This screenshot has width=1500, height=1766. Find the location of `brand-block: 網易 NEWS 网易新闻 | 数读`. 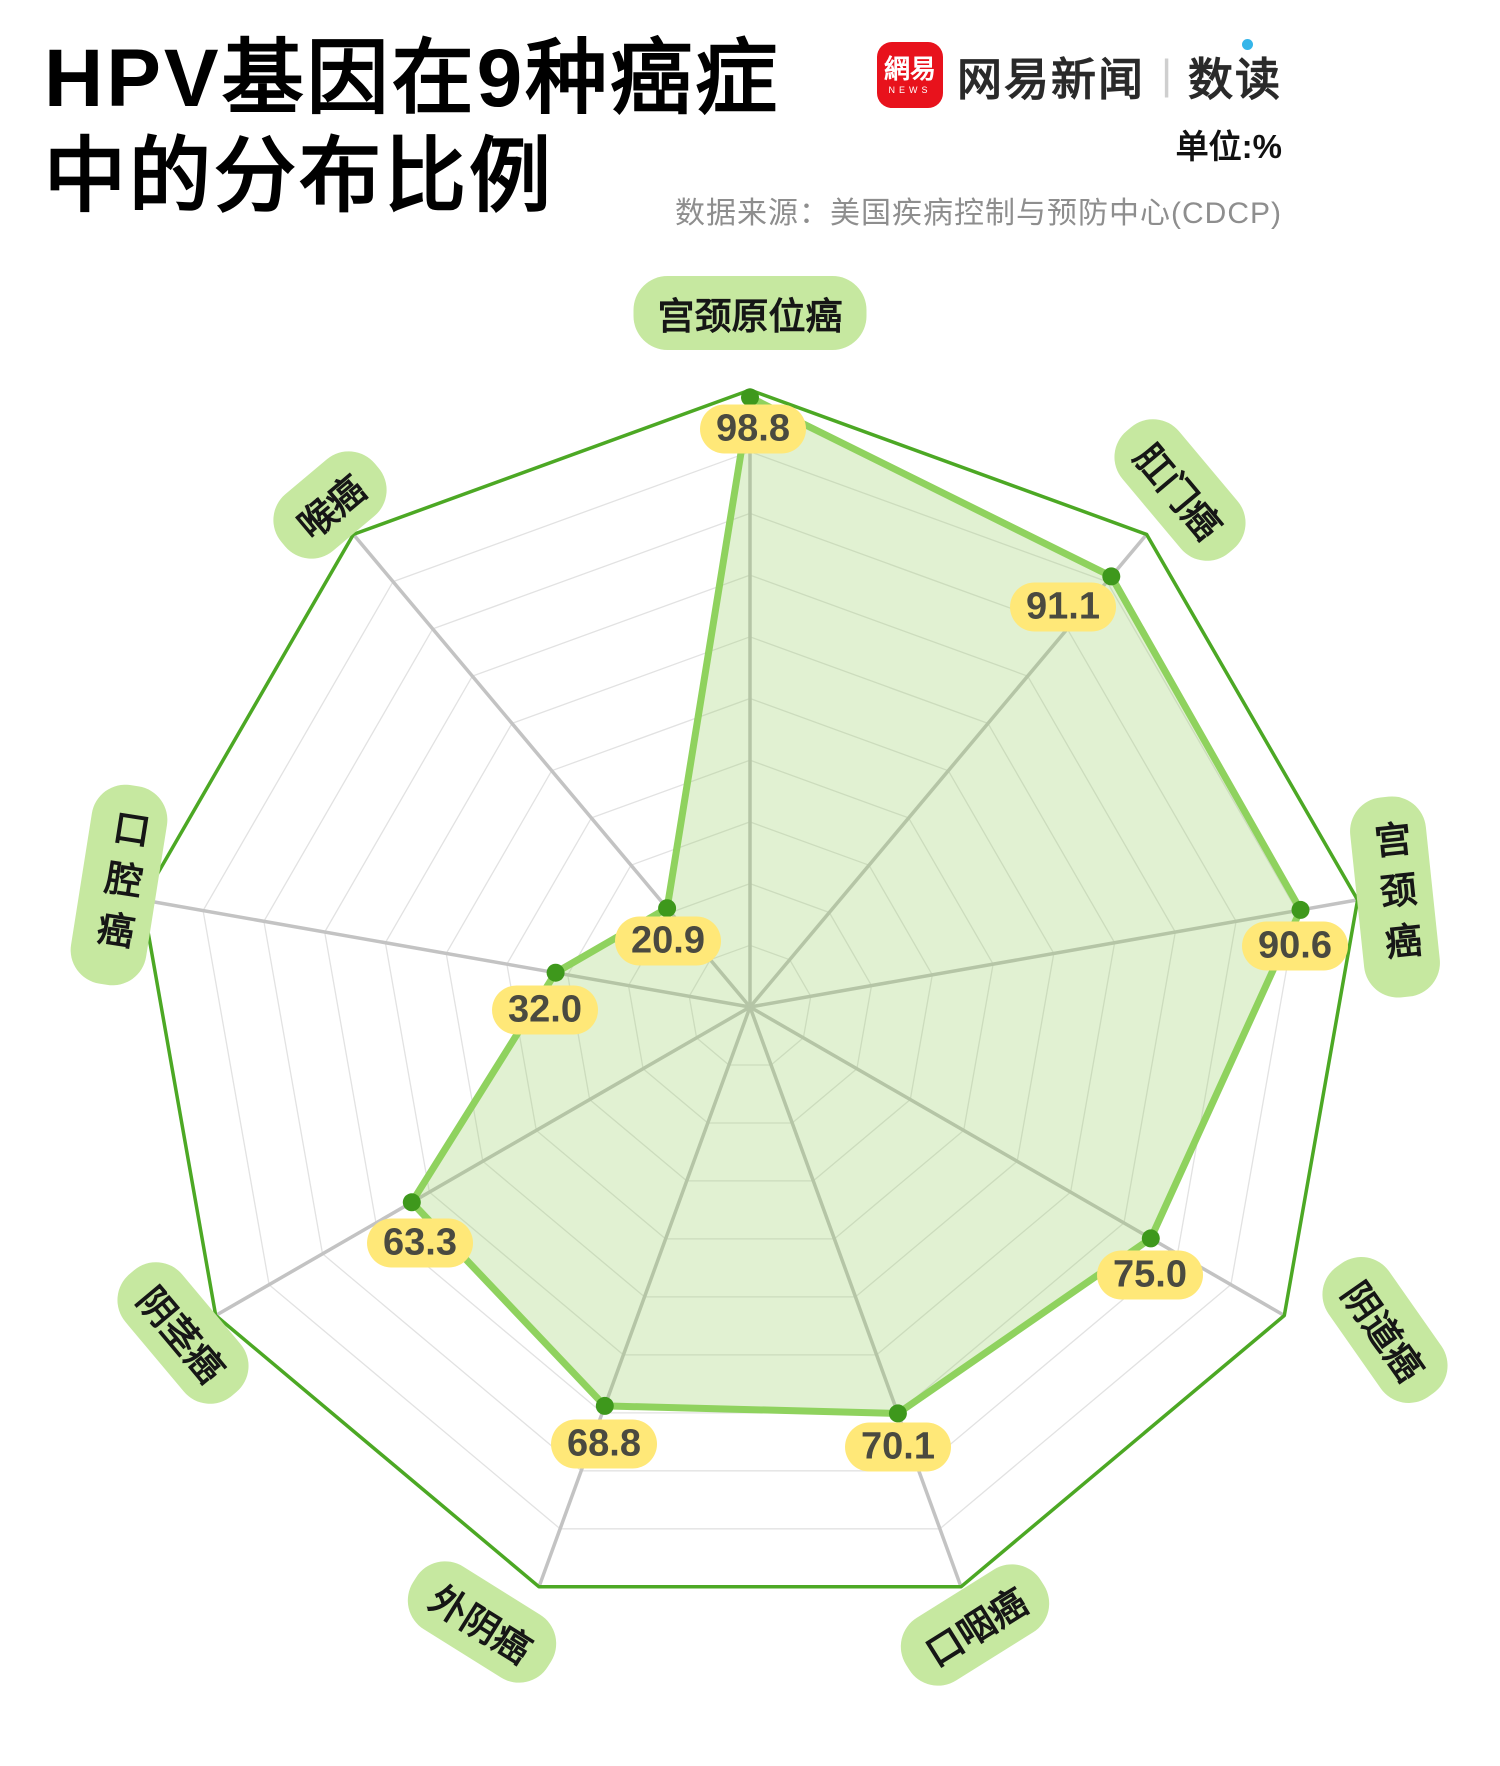

brand-block: 網易 NEWS 网易新闻 | 数读 is located at coordinates (1079, 73).